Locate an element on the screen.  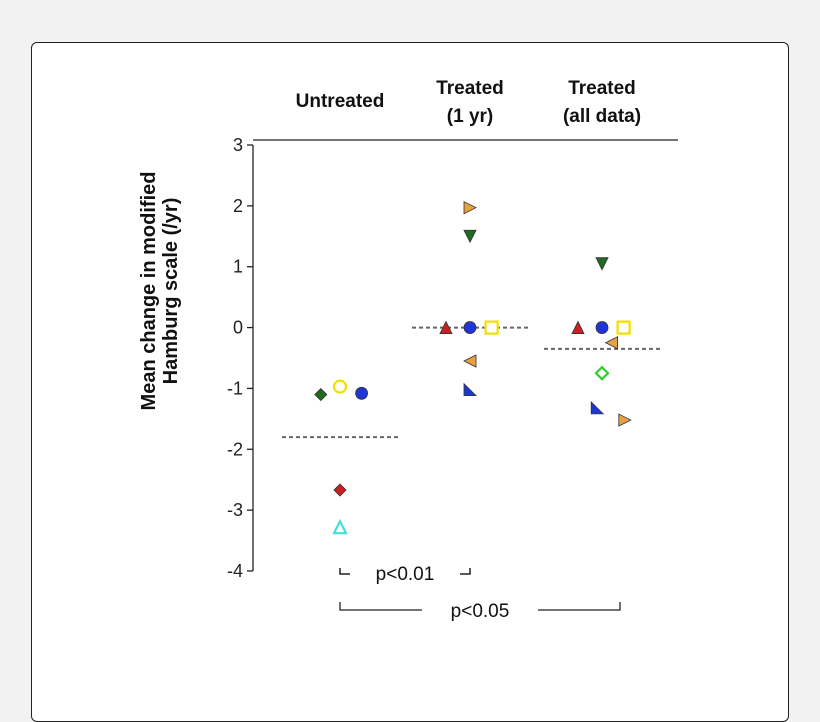
y-axis-label-line1: Mean change in modified is located at coordinates (149, 291).